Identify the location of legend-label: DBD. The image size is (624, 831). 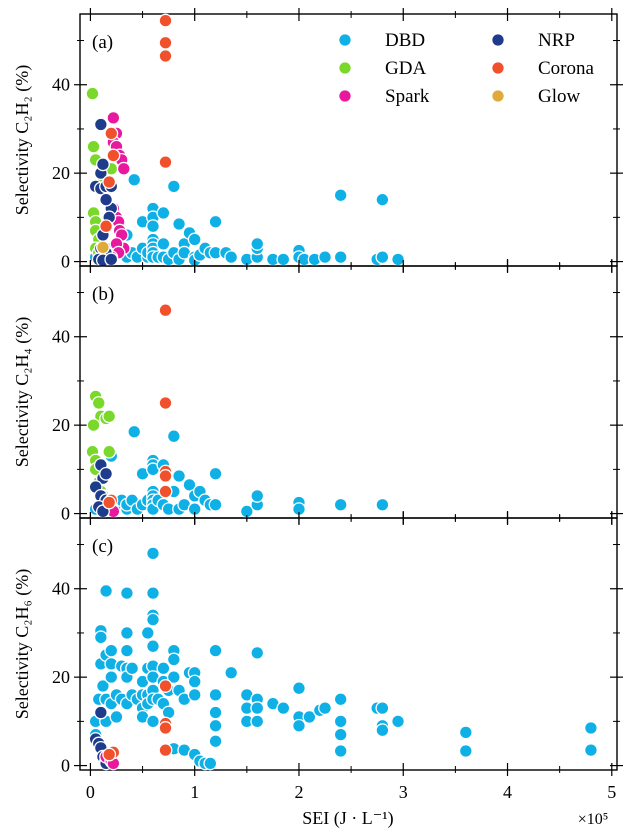
(405, 40).